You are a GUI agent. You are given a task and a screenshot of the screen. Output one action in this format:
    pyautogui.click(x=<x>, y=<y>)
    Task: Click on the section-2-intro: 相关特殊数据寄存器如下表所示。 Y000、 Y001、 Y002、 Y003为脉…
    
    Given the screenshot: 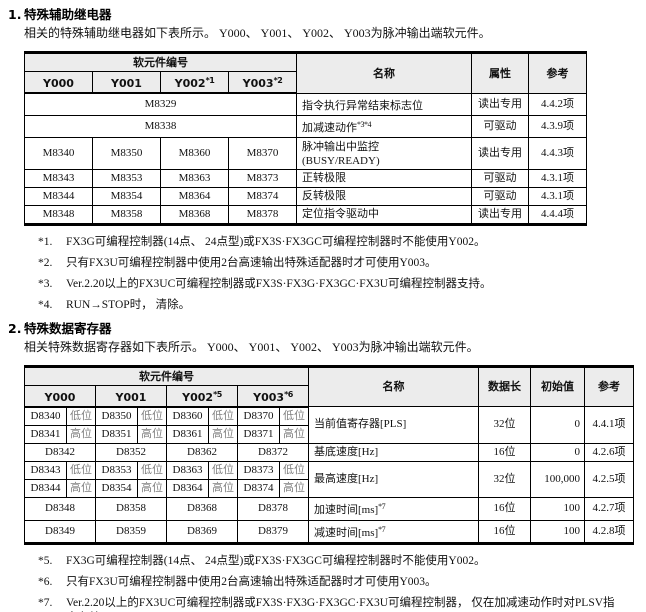 What is the action you would take?
    pyautogui.click(x=251, y=346)
    